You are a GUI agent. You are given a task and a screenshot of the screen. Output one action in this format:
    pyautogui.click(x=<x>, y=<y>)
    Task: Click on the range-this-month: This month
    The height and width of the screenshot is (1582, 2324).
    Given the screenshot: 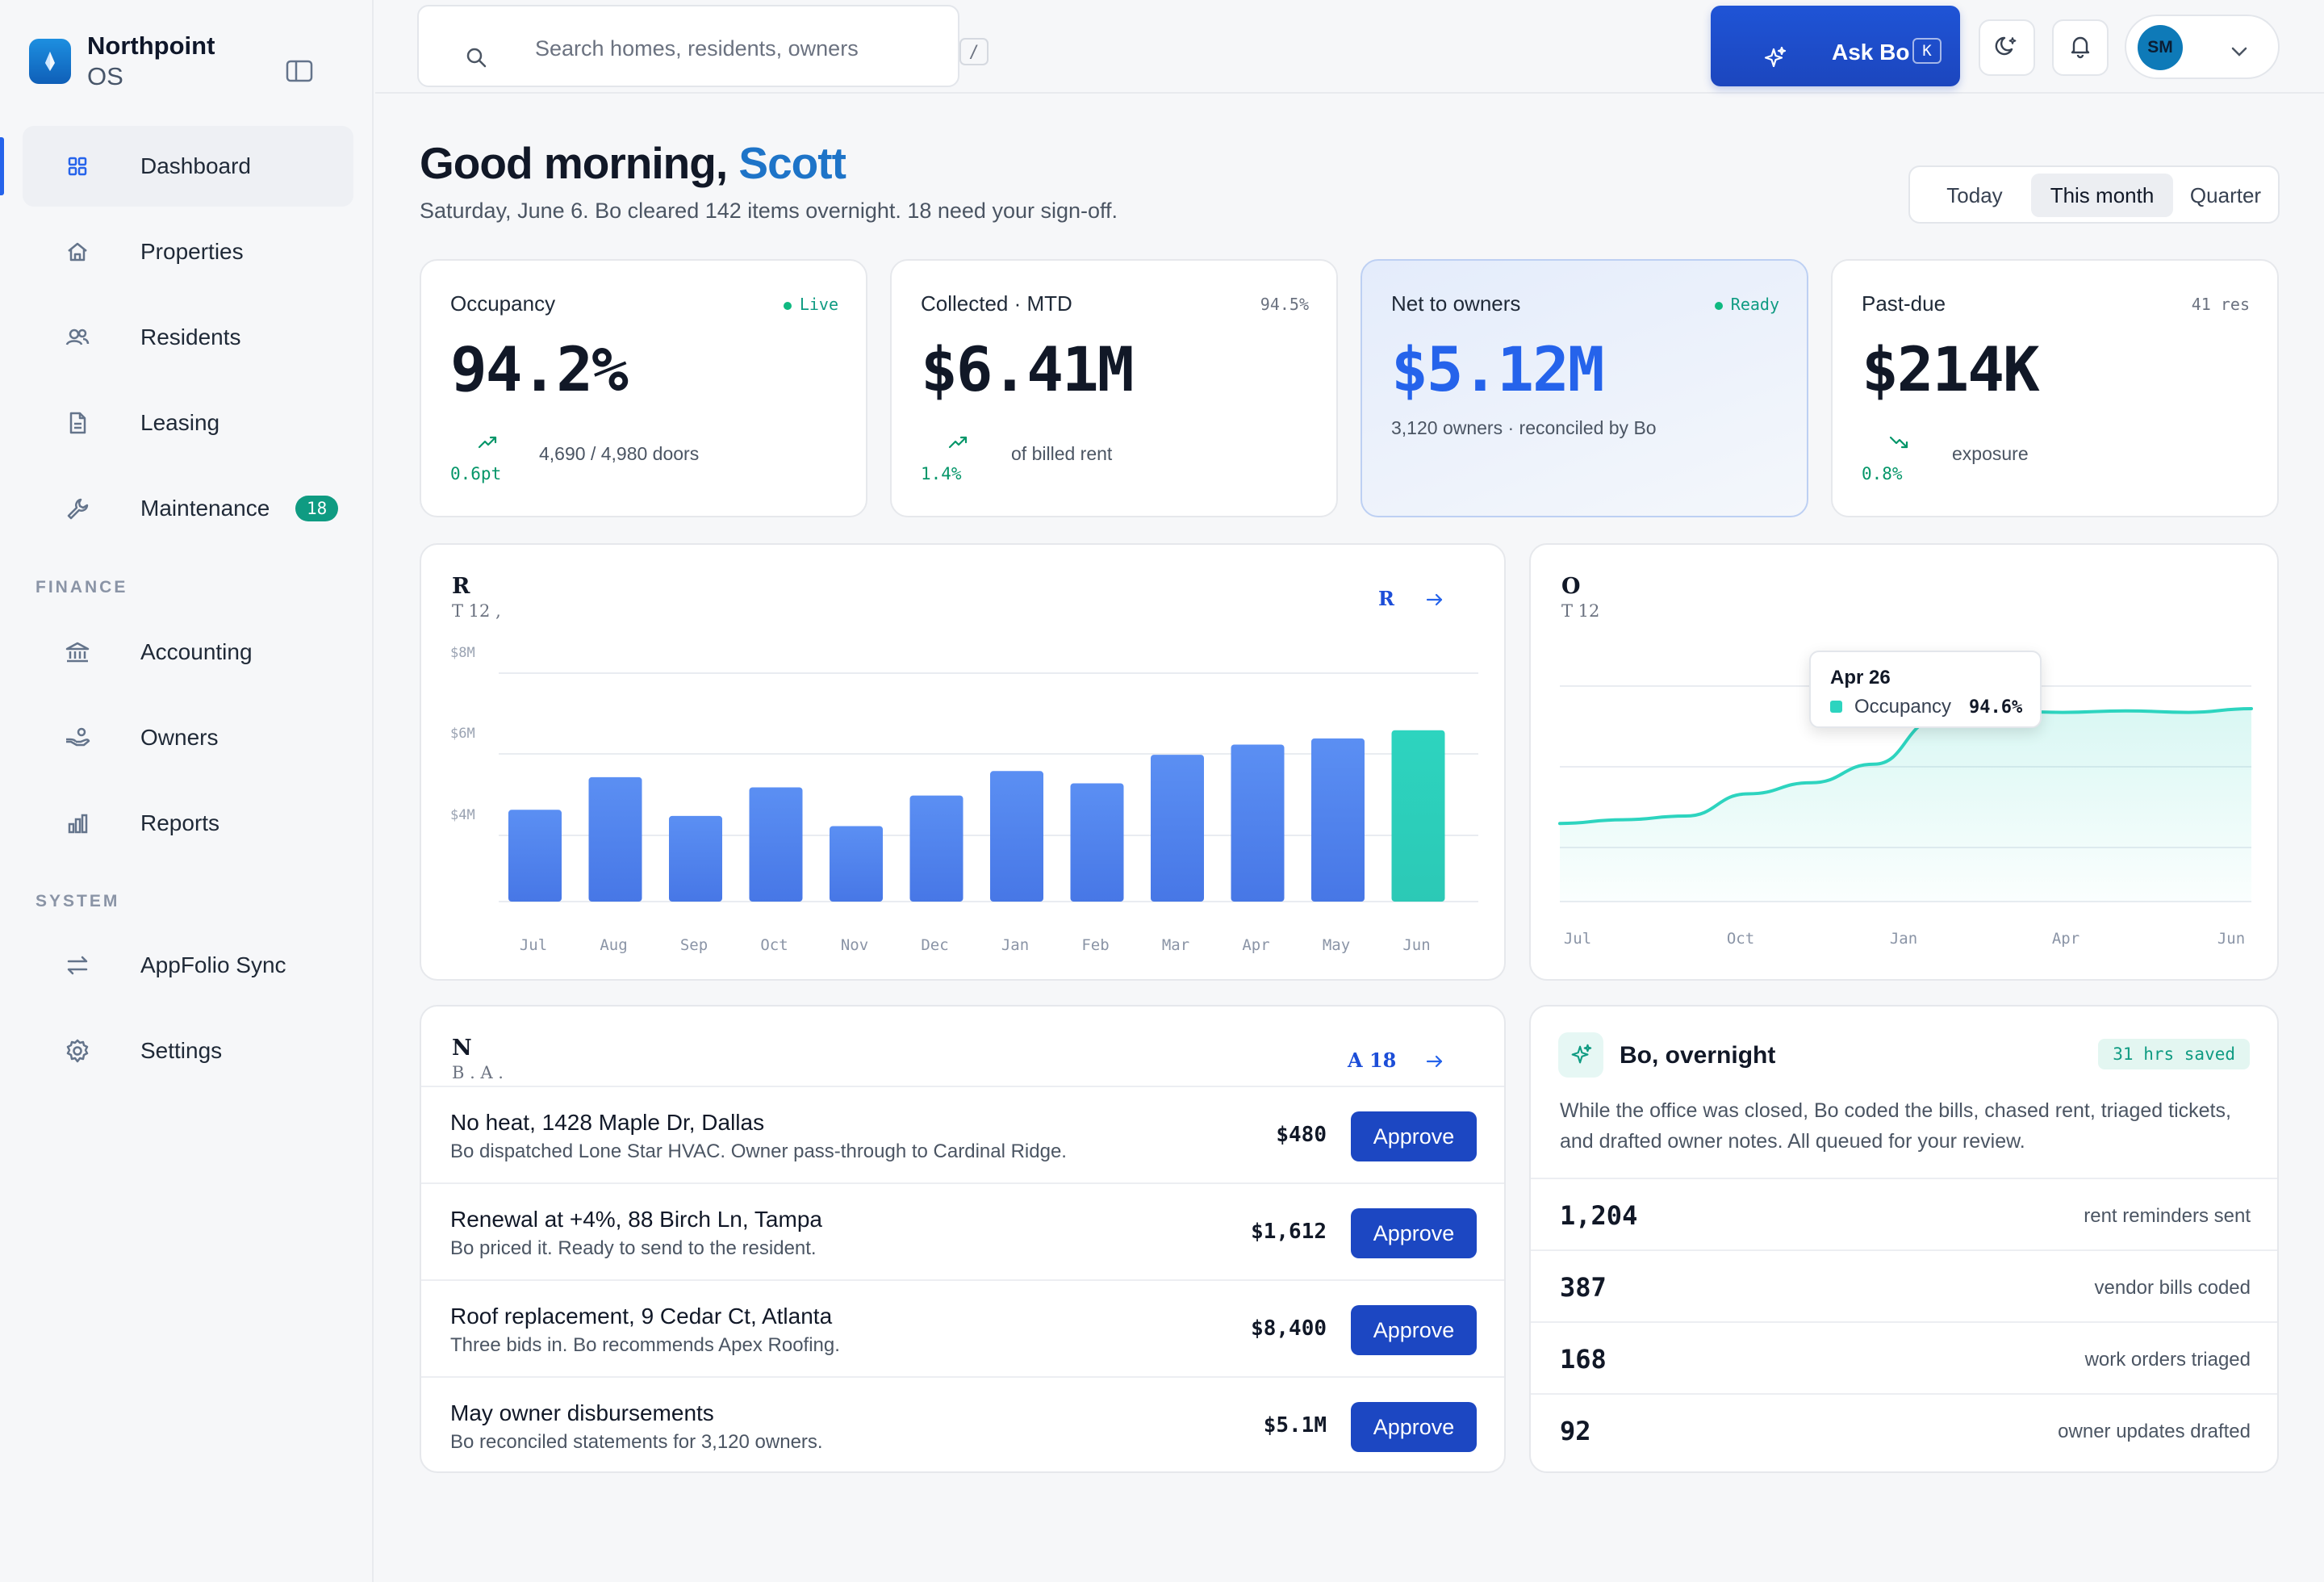 What is the action you would take?
    pyautogui.click(x=2102, y=195)
    